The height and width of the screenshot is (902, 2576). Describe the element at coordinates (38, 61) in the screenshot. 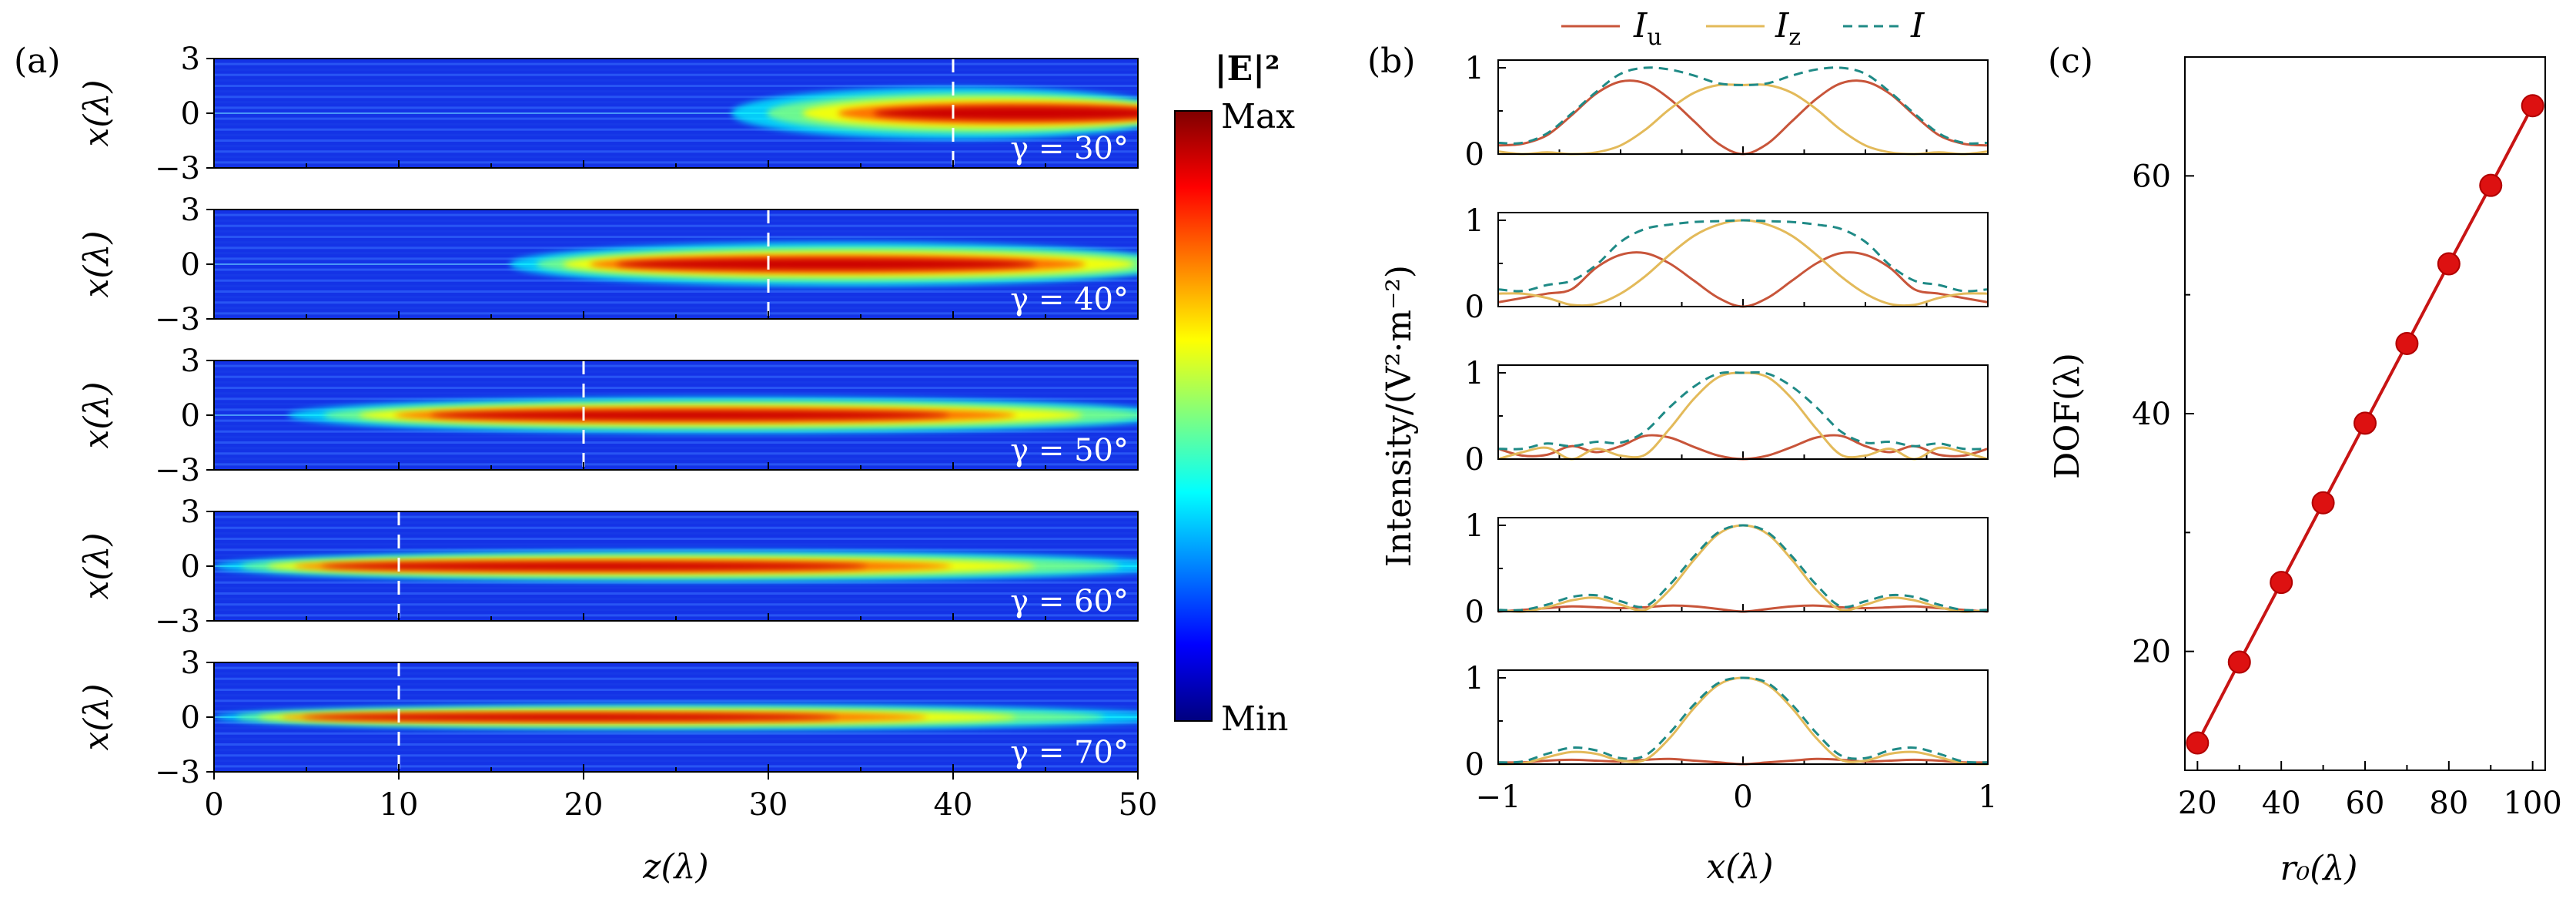

I see `panel-label-a: (a)` at that location.